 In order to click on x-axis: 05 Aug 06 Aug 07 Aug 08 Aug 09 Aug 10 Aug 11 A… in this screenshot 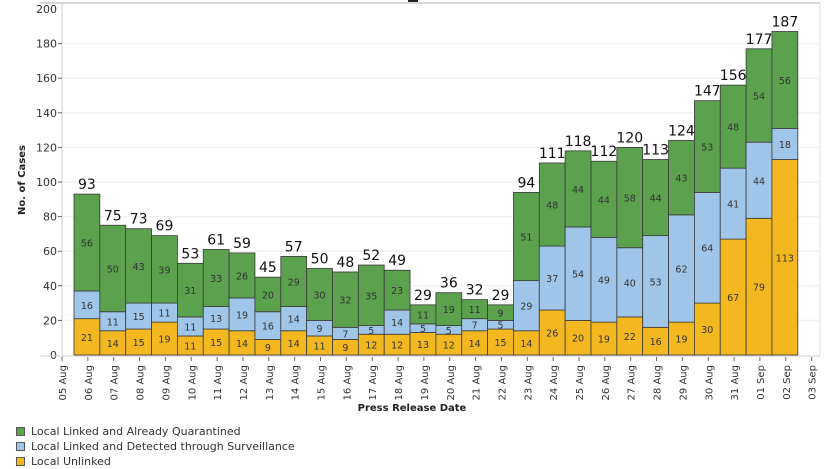, I will do `click(430, 377)`.